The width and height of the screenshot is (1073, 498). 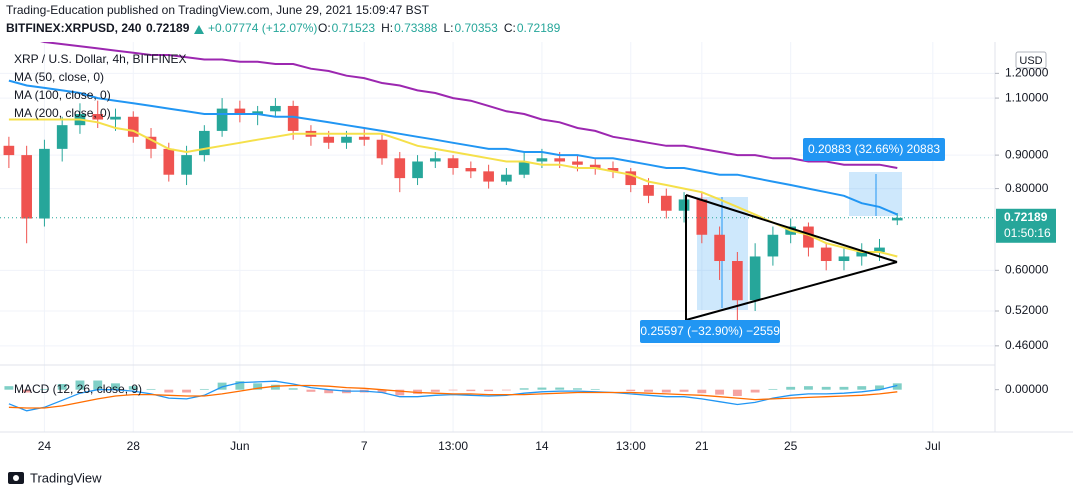 What do you see at coordinates (134, 446) in the screenshot?
I see `x-tick-label: 28` at bounding box center [134, 446].